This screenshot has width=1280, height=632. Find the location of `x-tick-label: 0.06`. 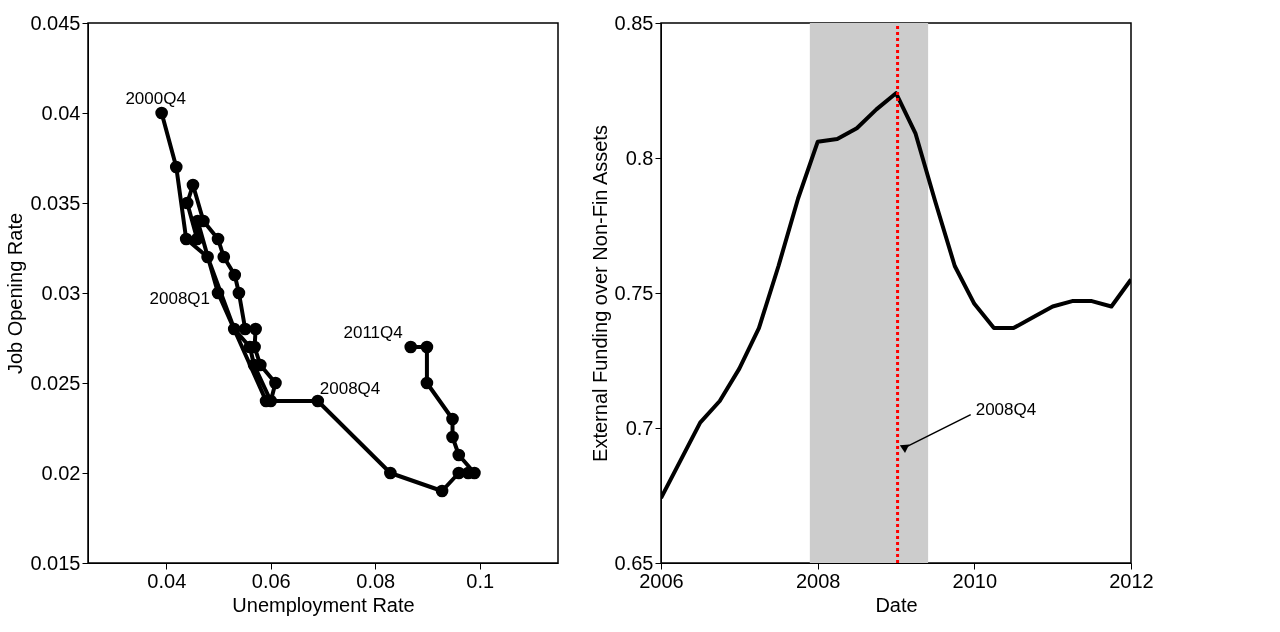

x-tick-label: 0.06 is located at coordinates (271, 580).